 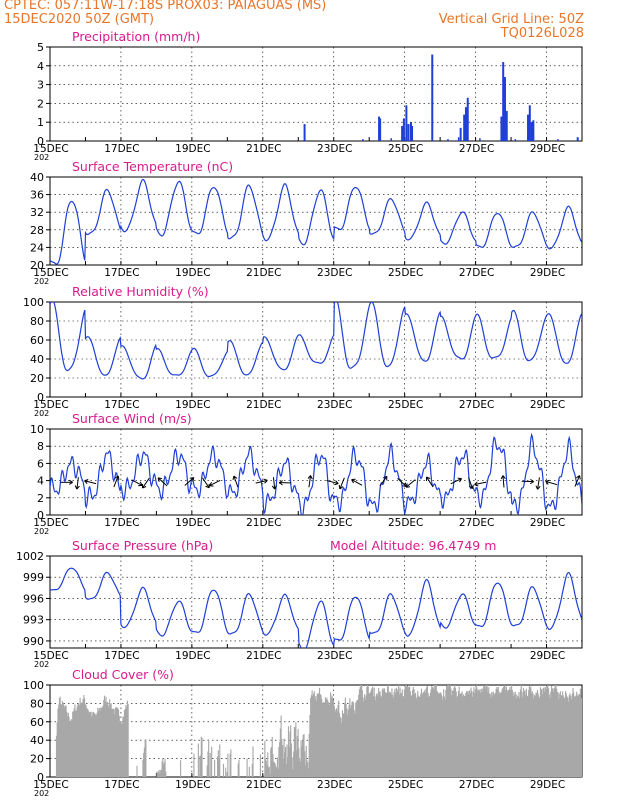 I want to click on y-tick-label: 20, so click(x=37, y=378).